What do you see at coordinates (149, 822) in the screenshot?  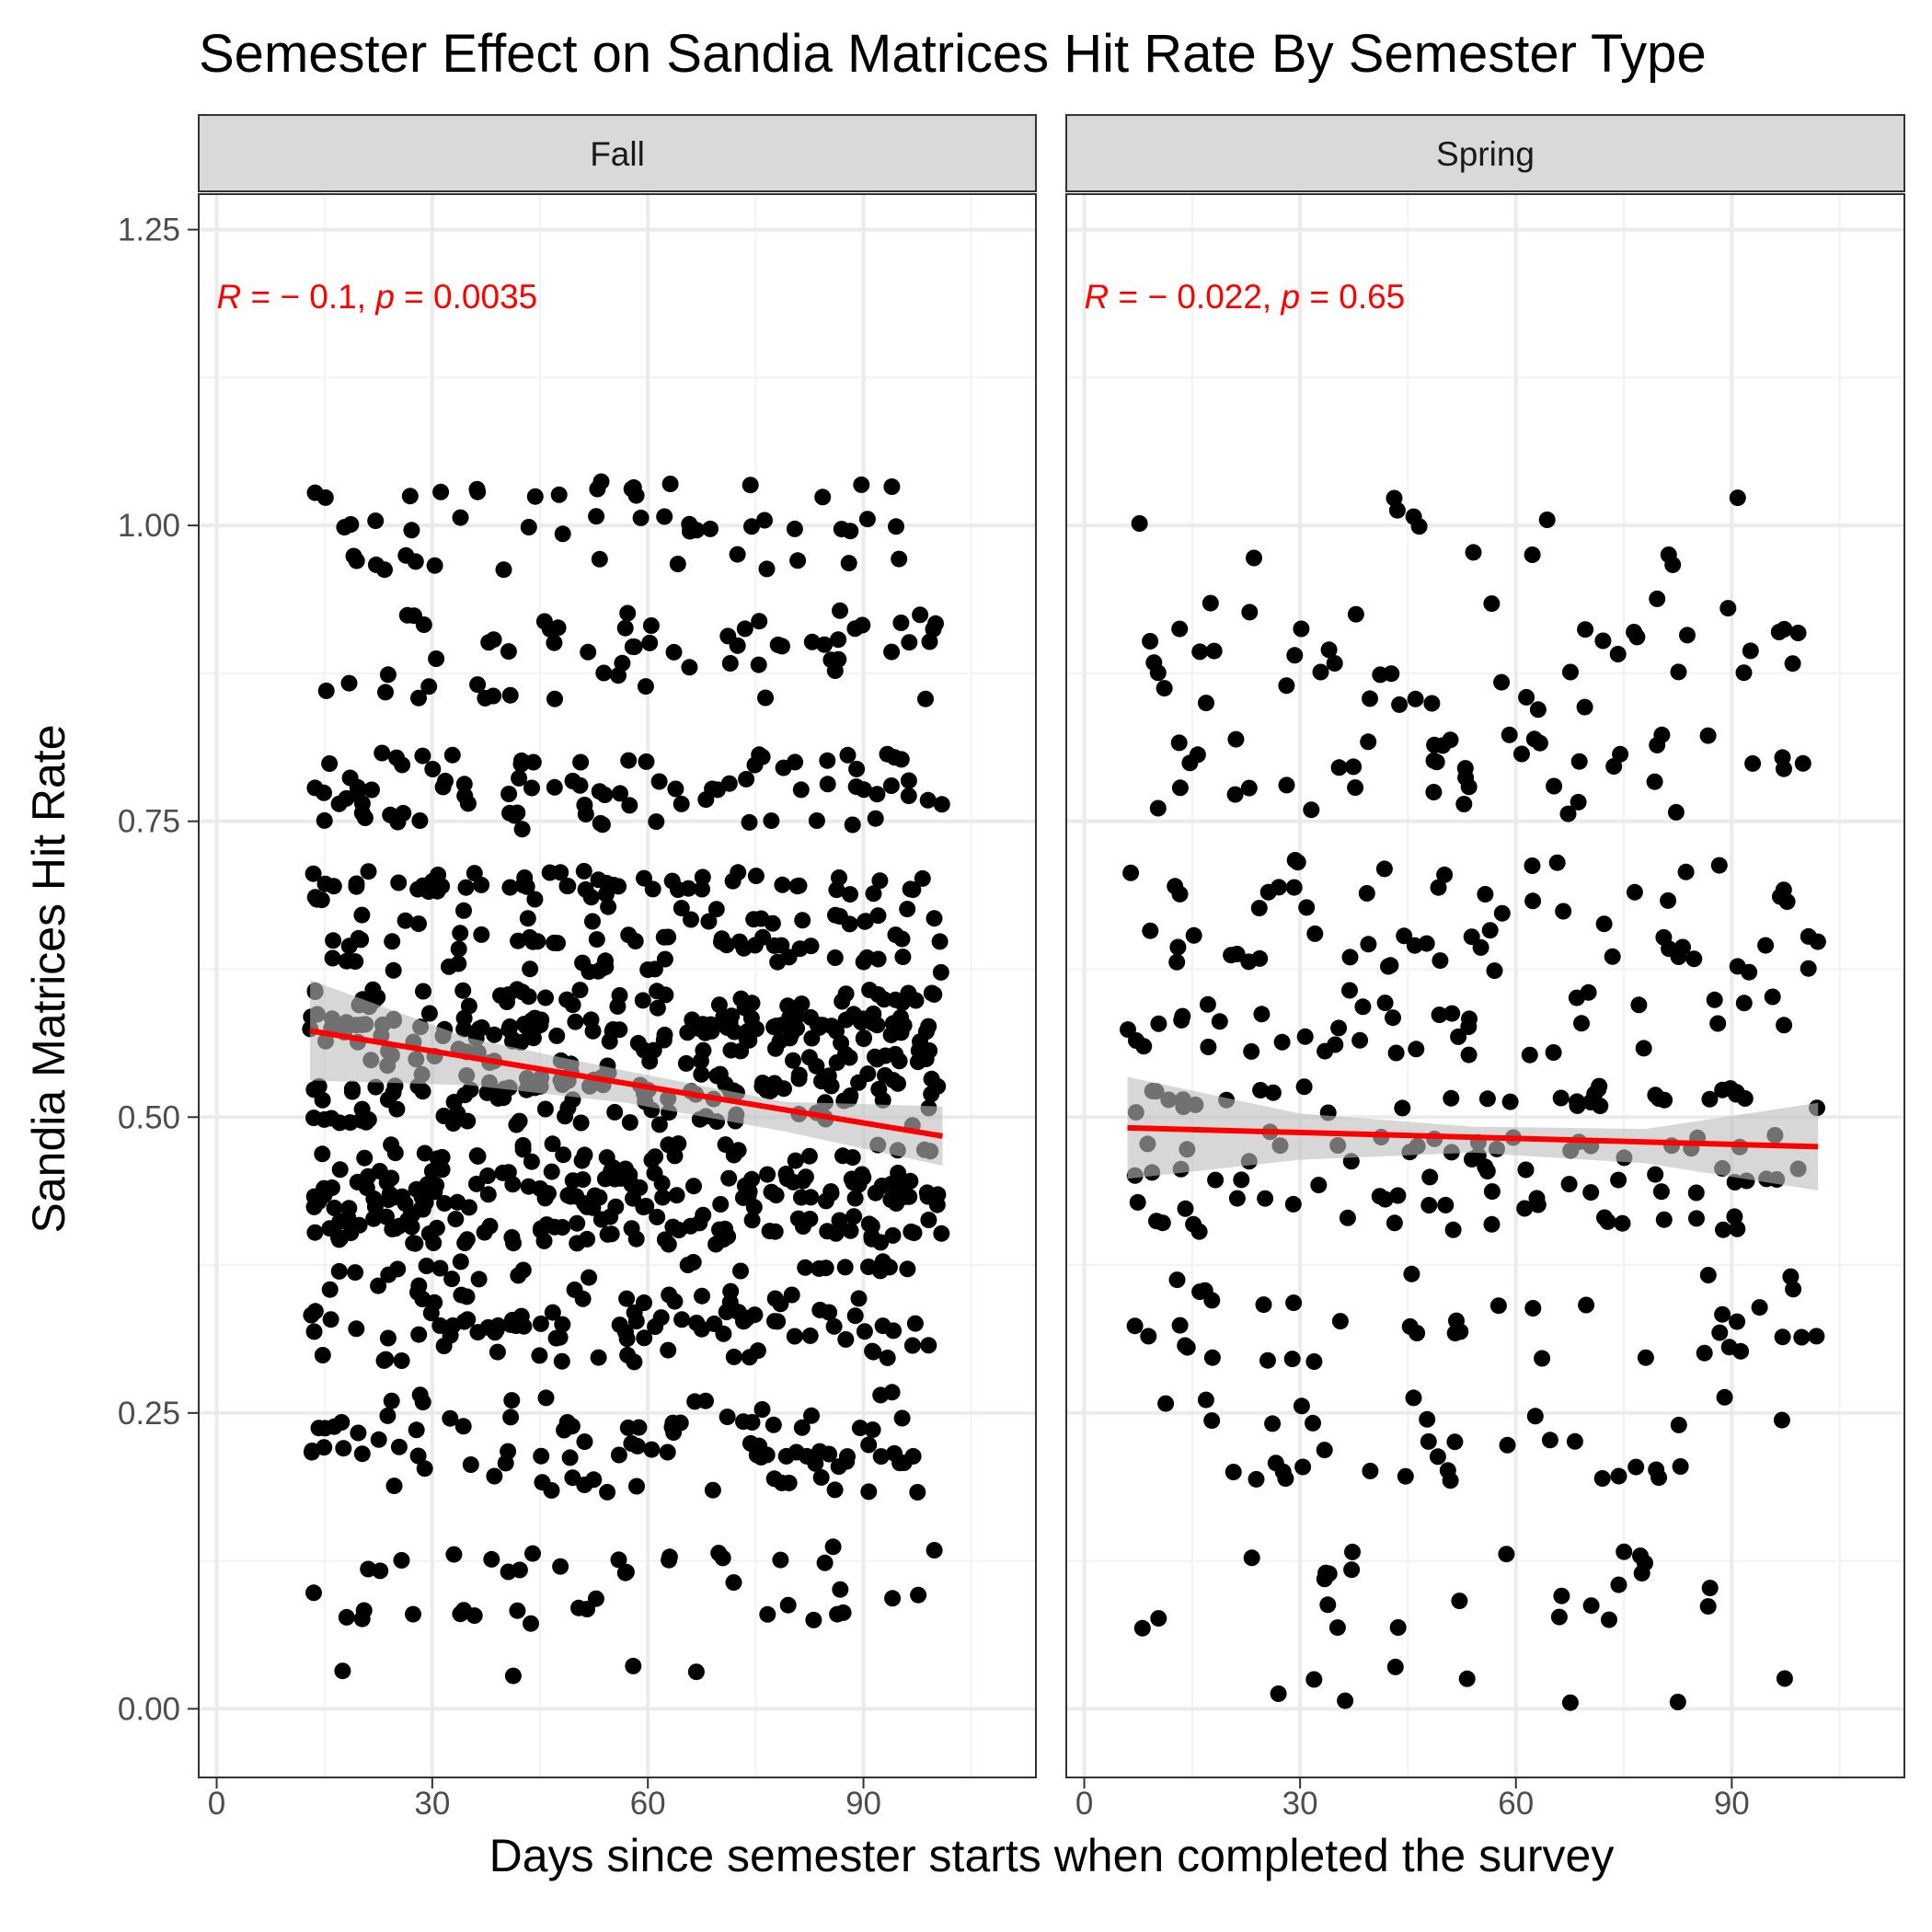 I see `y-tick-label: 0.75` at bounding box center [149, 822].